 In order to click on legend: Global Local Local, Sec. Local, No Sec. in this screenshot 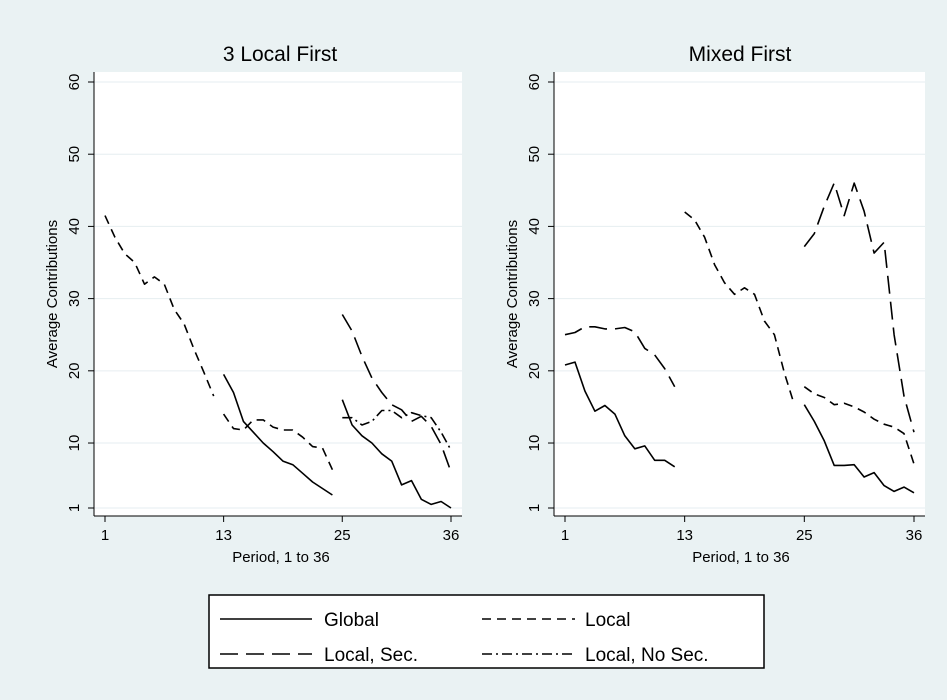, I will do `click(486, 631)`.